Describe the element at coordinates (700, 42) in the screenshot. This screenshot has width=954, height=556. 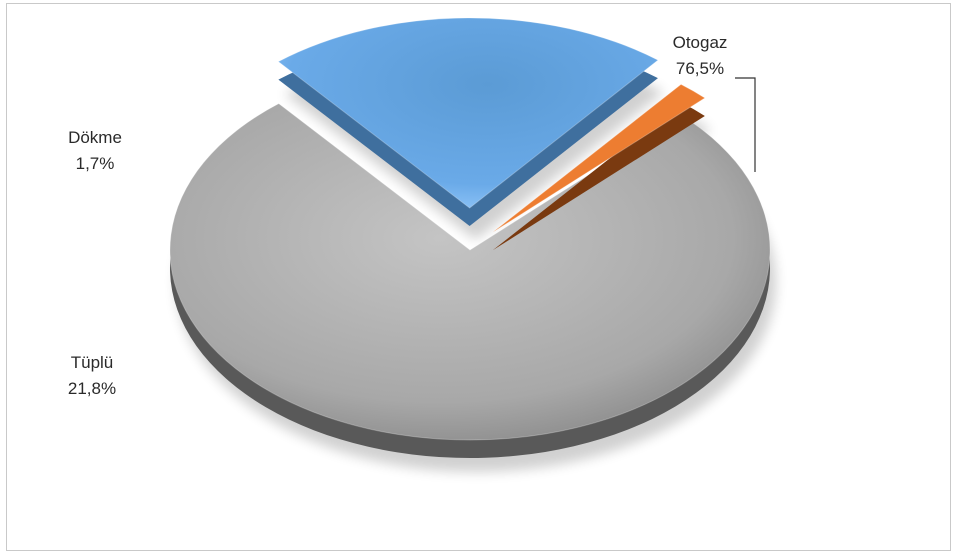
I see `label-name-otogaz: Otogaz` at that location.